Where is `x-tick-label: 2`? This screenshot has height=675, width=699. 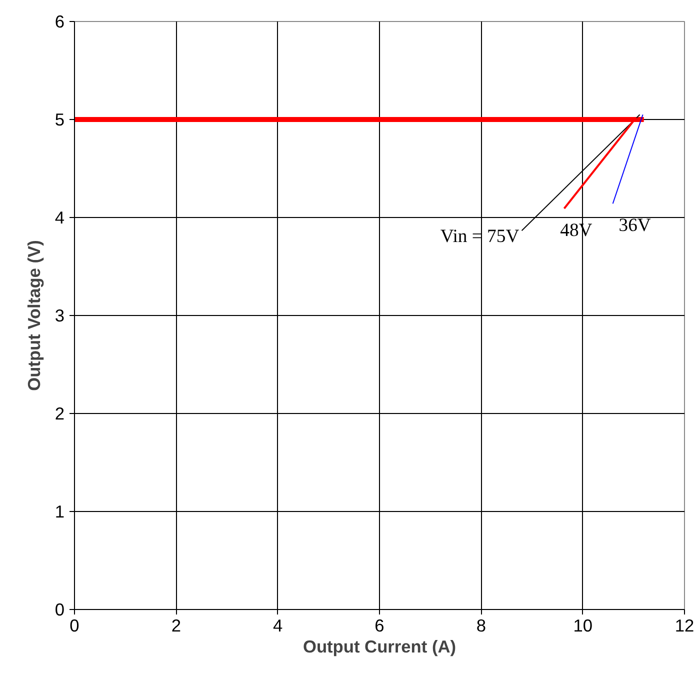 x-tick-label: 2 is located at coordinates (176, 626).